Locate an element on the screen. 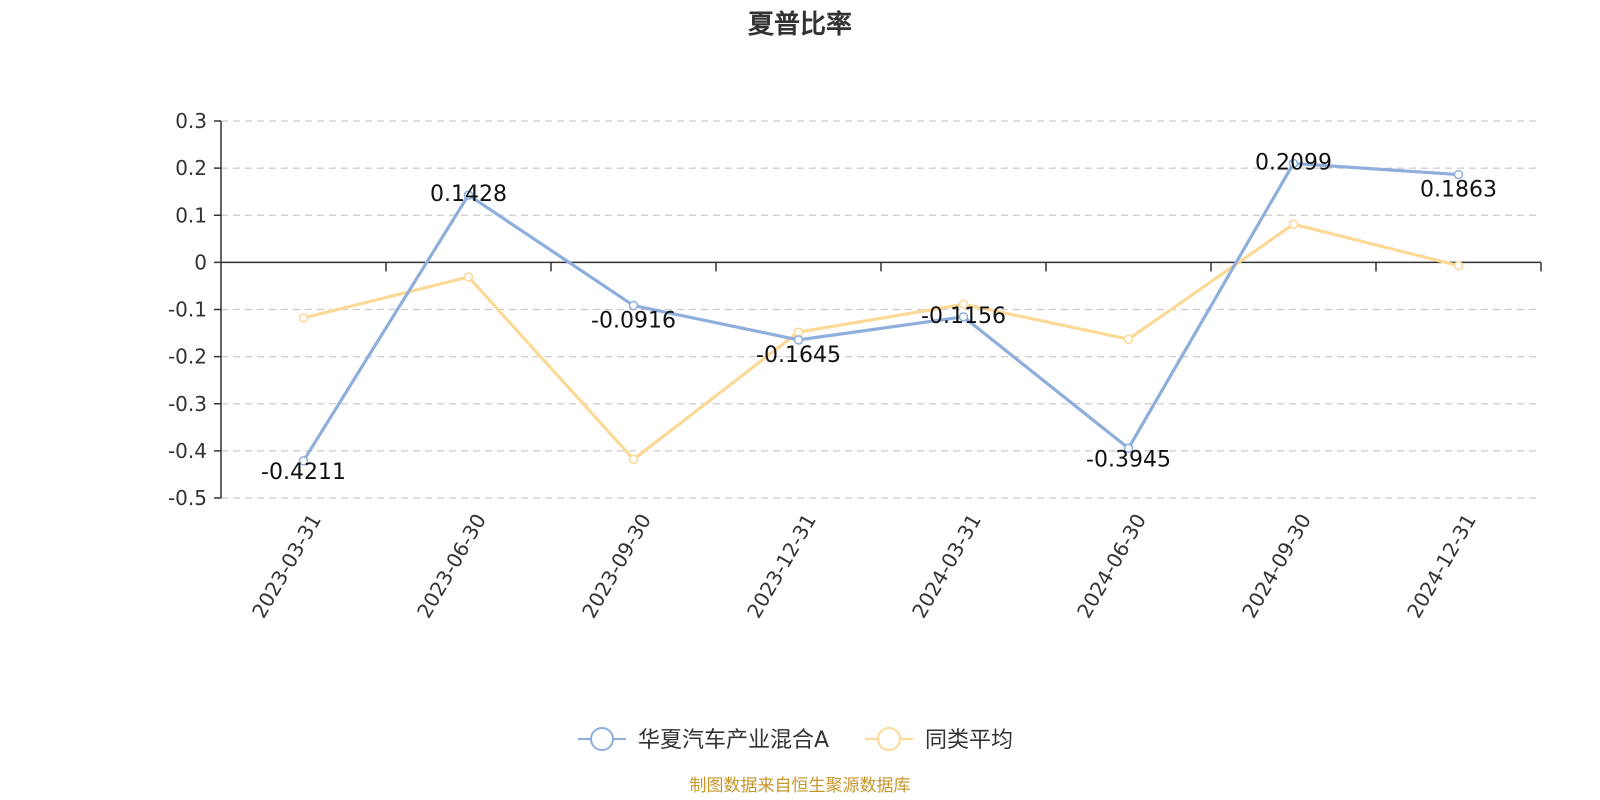  data-label: 0.2099 is located at coordinates (1293, 162).